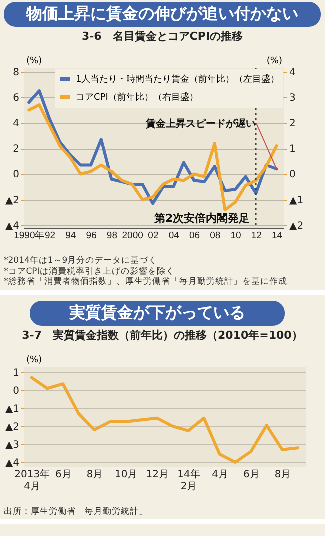 This screenshot has height=536, width=325. I want to click on y2-tick-label: ▲2, so click(297, 226).